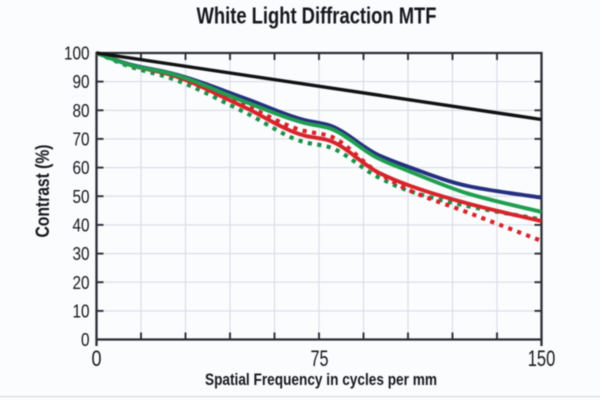 This screenshot has height=400, width=600. What do you see at coordinates (81, 140) in the screenshot?
I see `svg-text: 70` at bounding box center [81, 140].